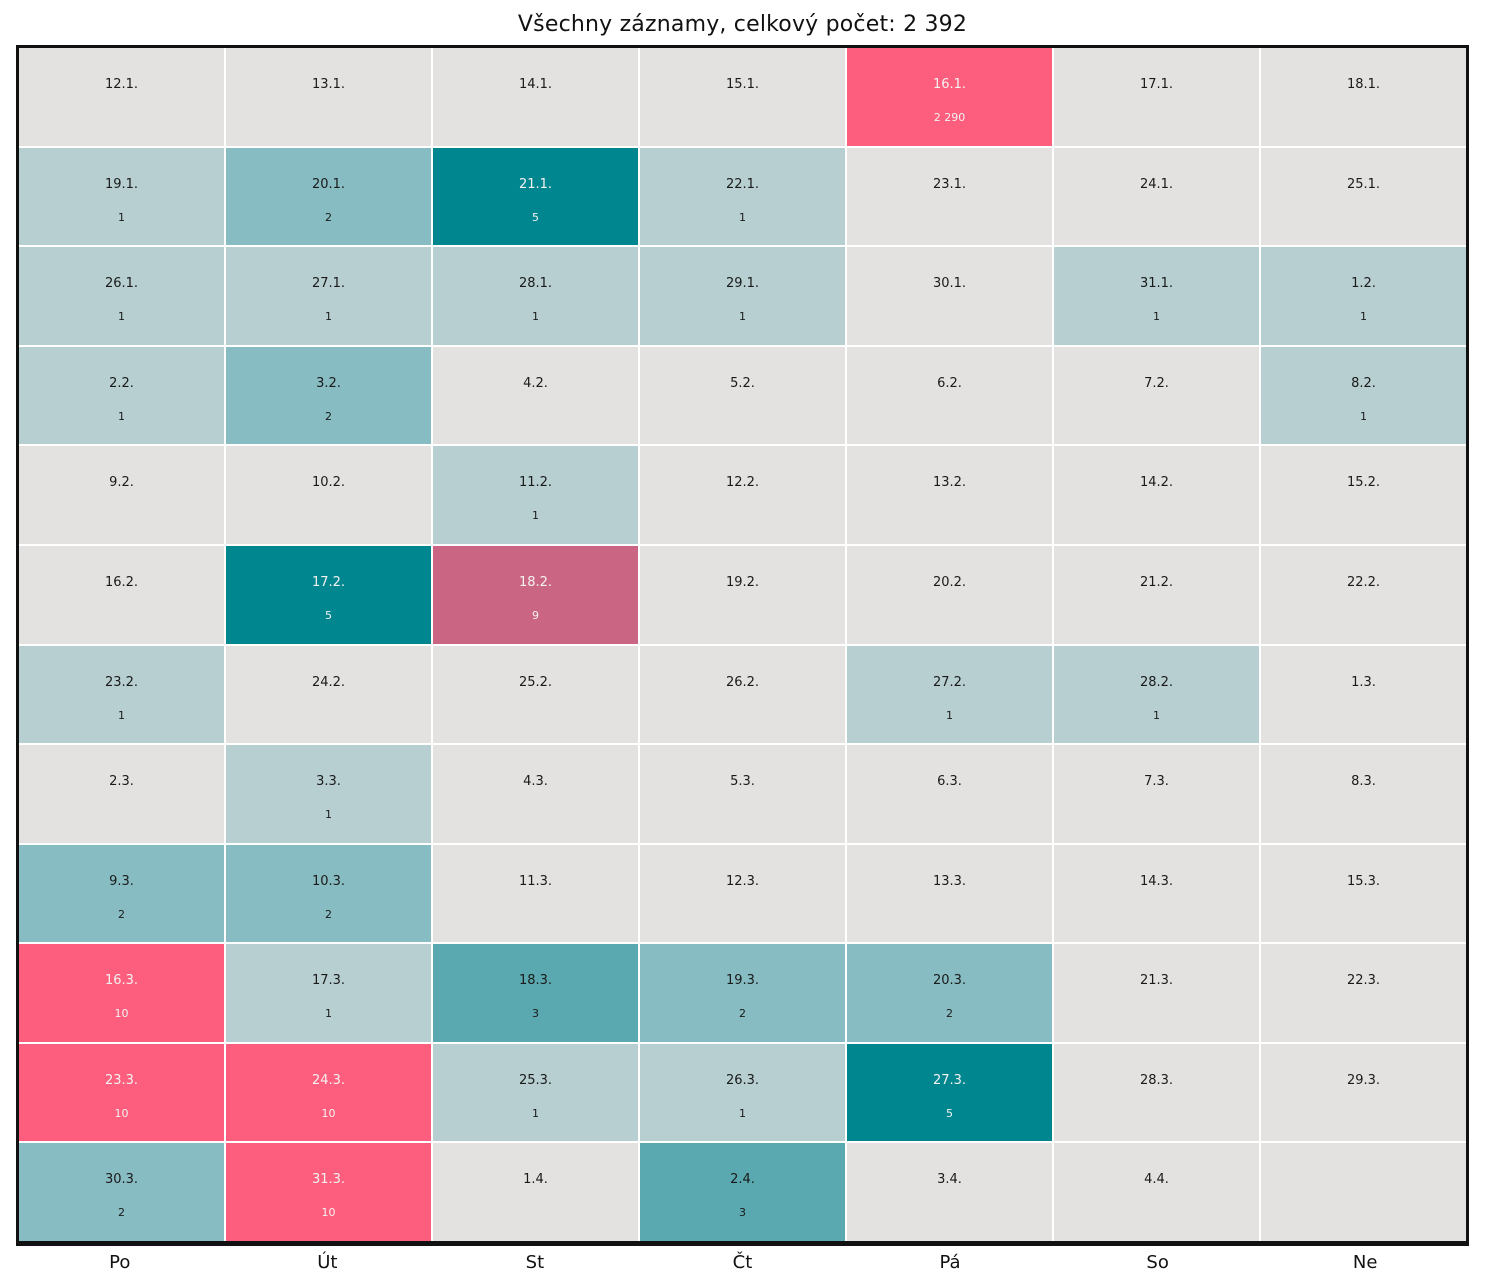 The height and width of the screenshot is (1287, 1485). I want to click on calendar-day-cell: 17.3. 1, so click(328, 993).